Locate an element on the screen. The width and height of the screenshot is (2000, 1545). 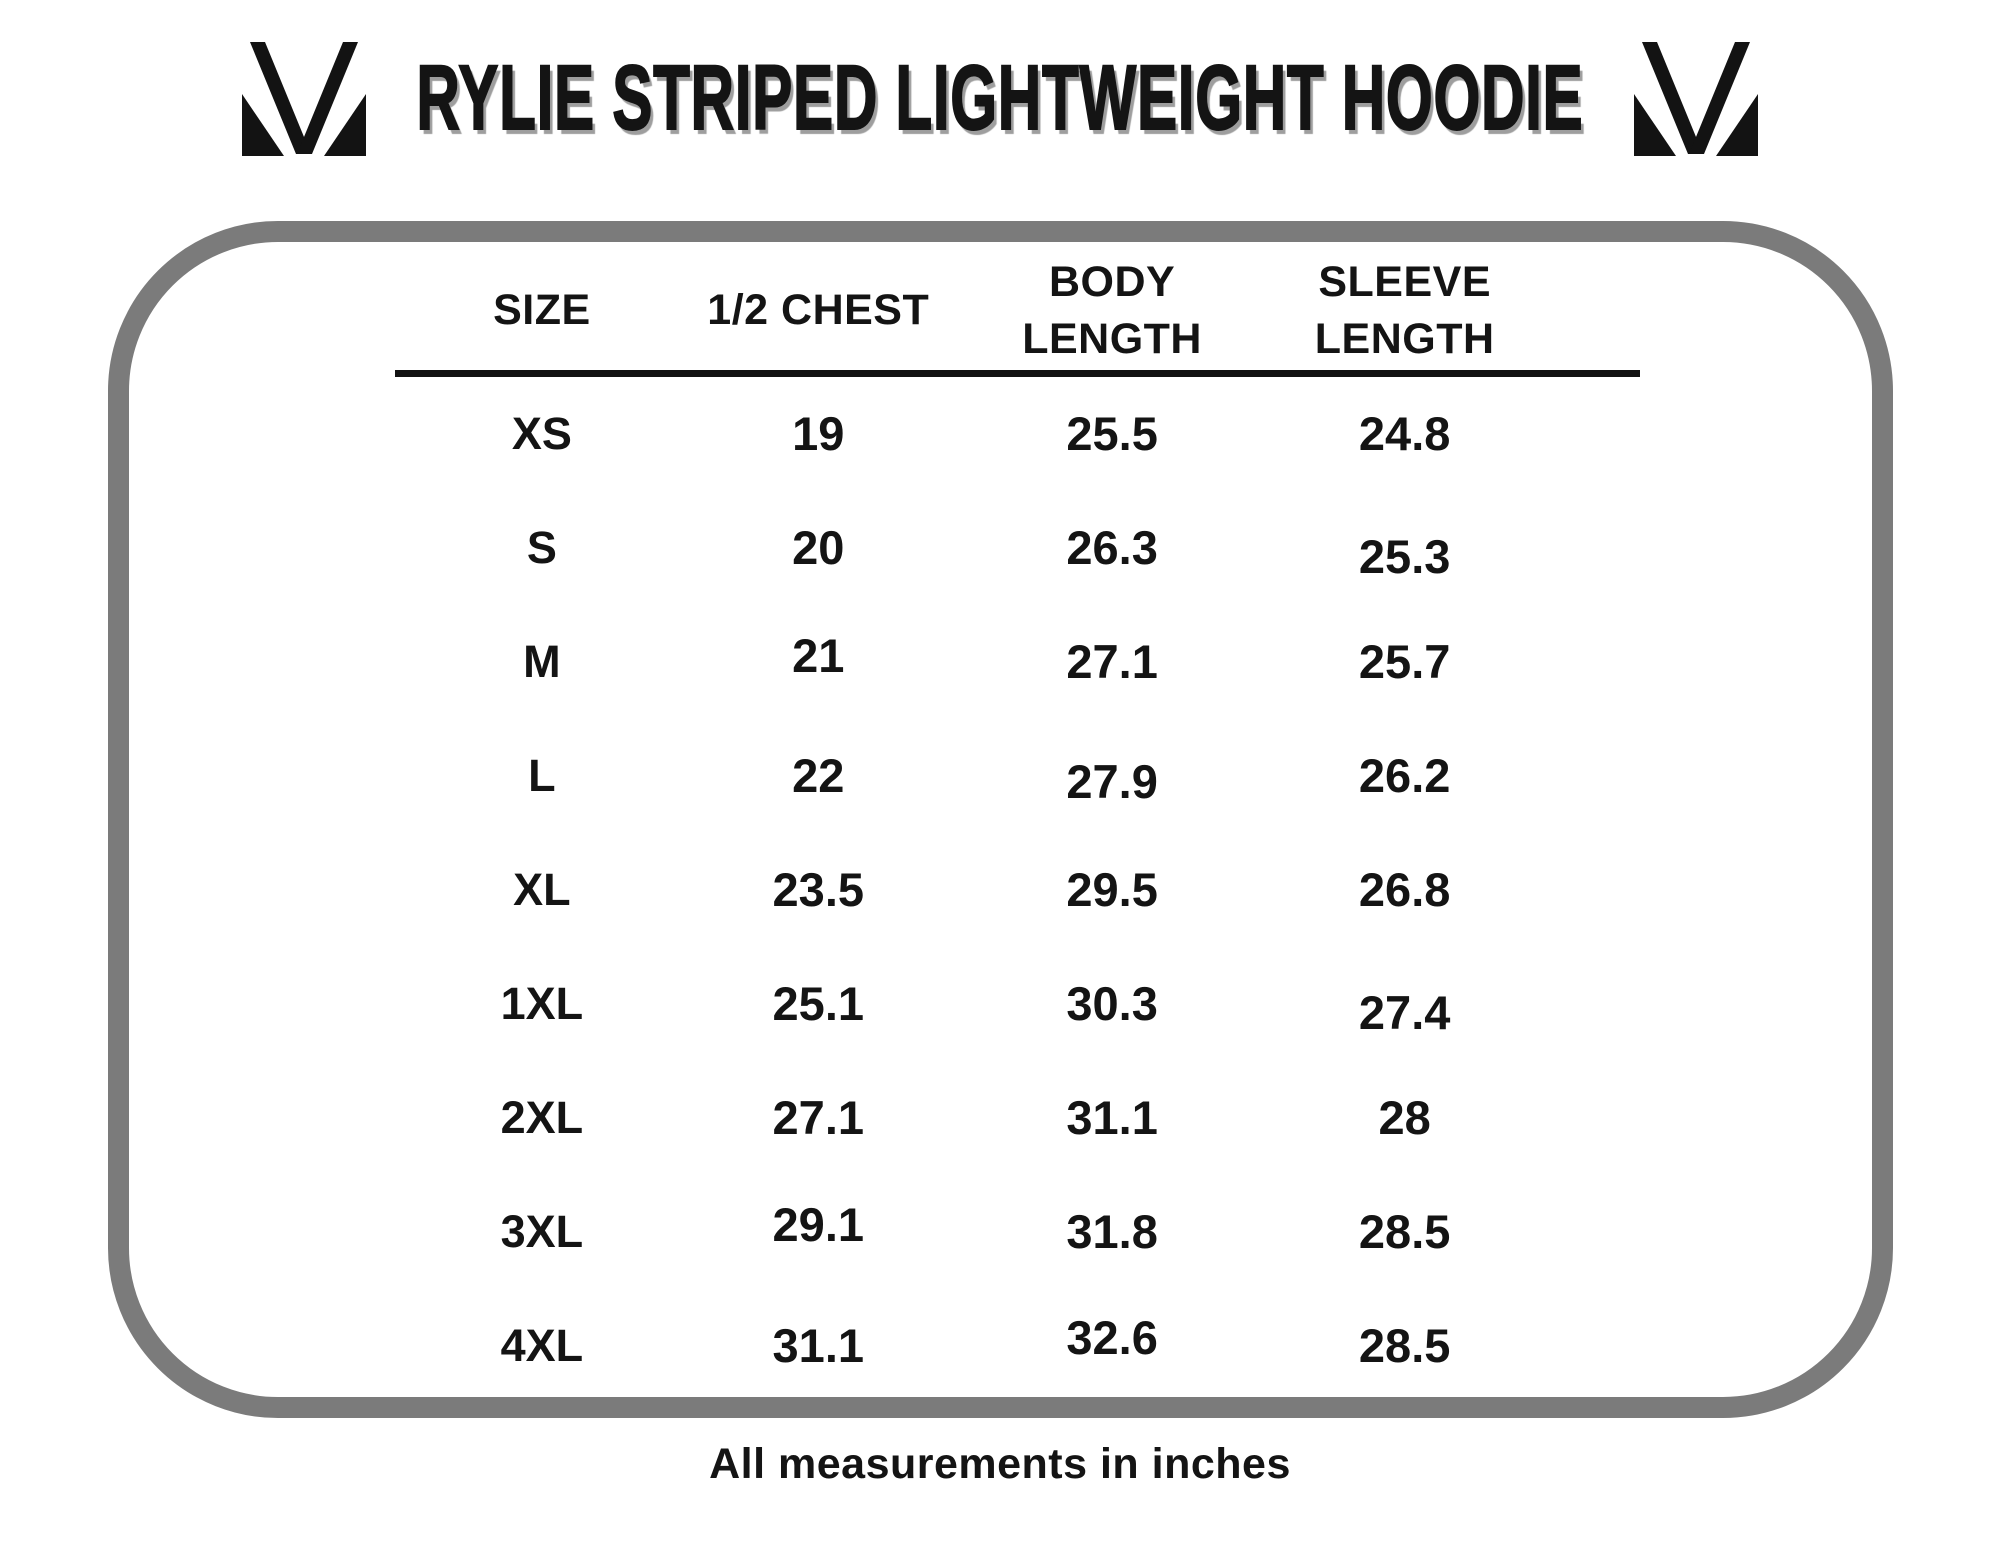
size-label: L is located at coordinates (542, 775).